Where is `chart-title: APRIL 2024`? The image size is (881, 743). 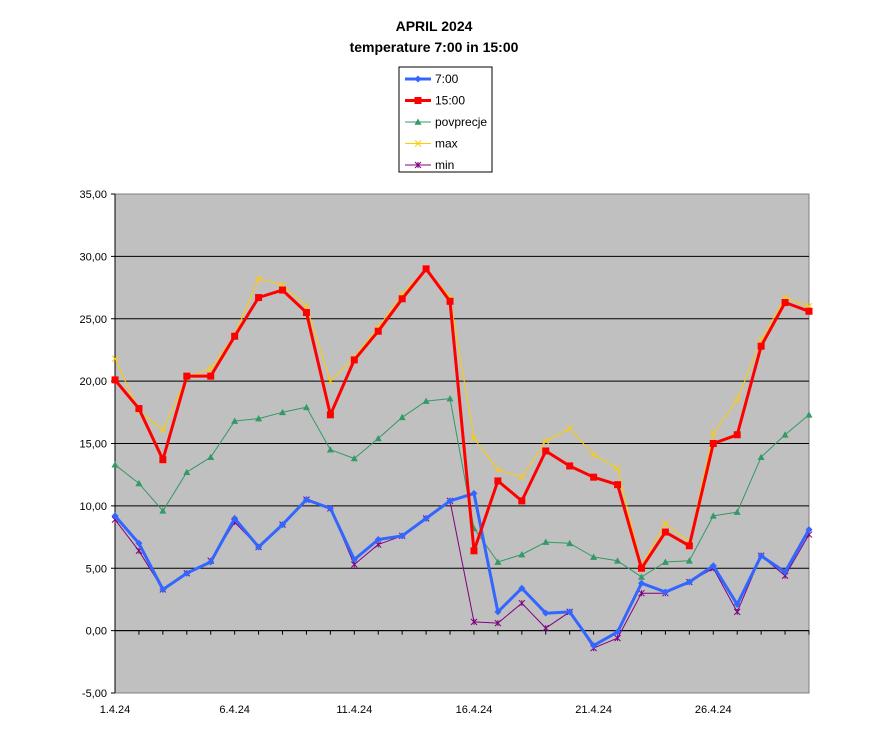
chart-title: APRIL 2024 is located at coordinates (434, 26).